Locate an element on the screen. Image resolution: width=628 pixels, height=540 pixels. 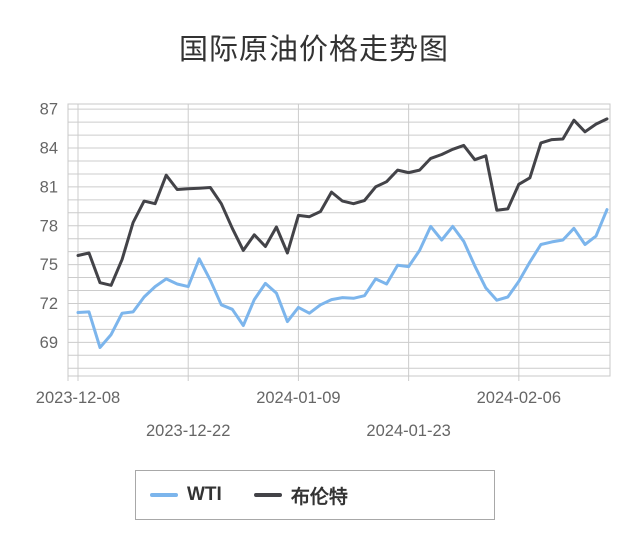
y-axis-label: 75 is located at coordinates (49, 265).